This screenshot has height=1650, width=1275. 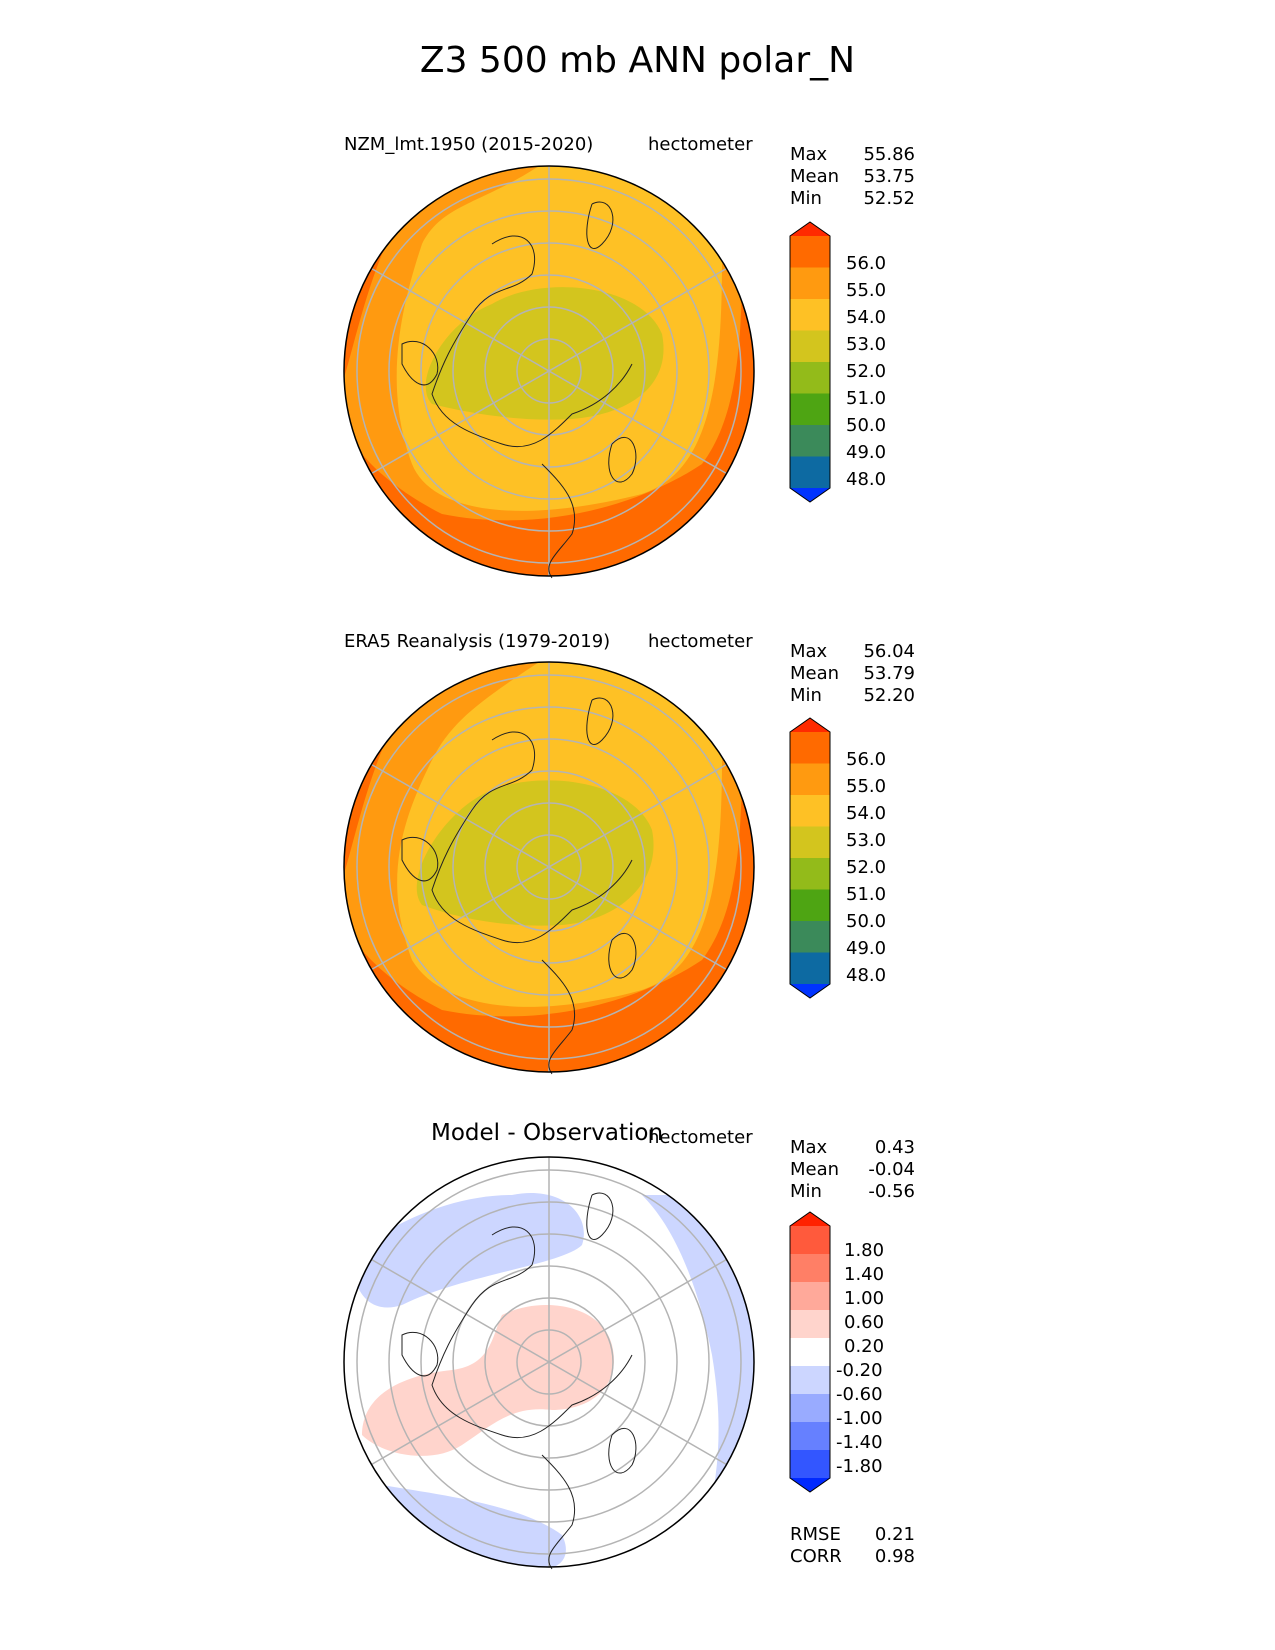 What do you see at coordinates (477, 641) in the screenshot?
I see `ref-panel-title: ERA5 Reanalysis (1979-2019)` at bounding box center [477, 641].